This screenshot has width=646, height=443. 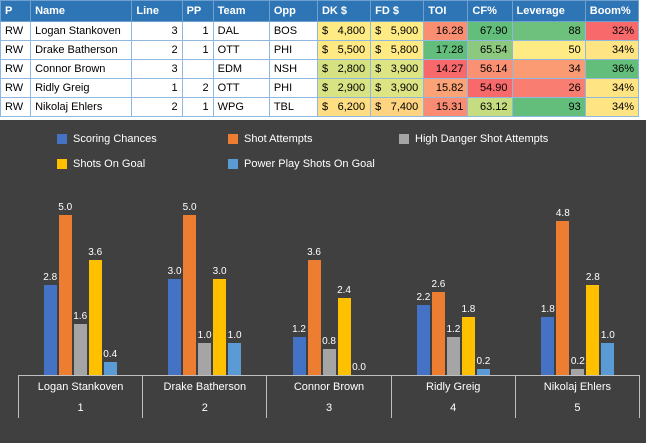 I want to click on cell-cf: 56.14, so click(x=490, y=69).